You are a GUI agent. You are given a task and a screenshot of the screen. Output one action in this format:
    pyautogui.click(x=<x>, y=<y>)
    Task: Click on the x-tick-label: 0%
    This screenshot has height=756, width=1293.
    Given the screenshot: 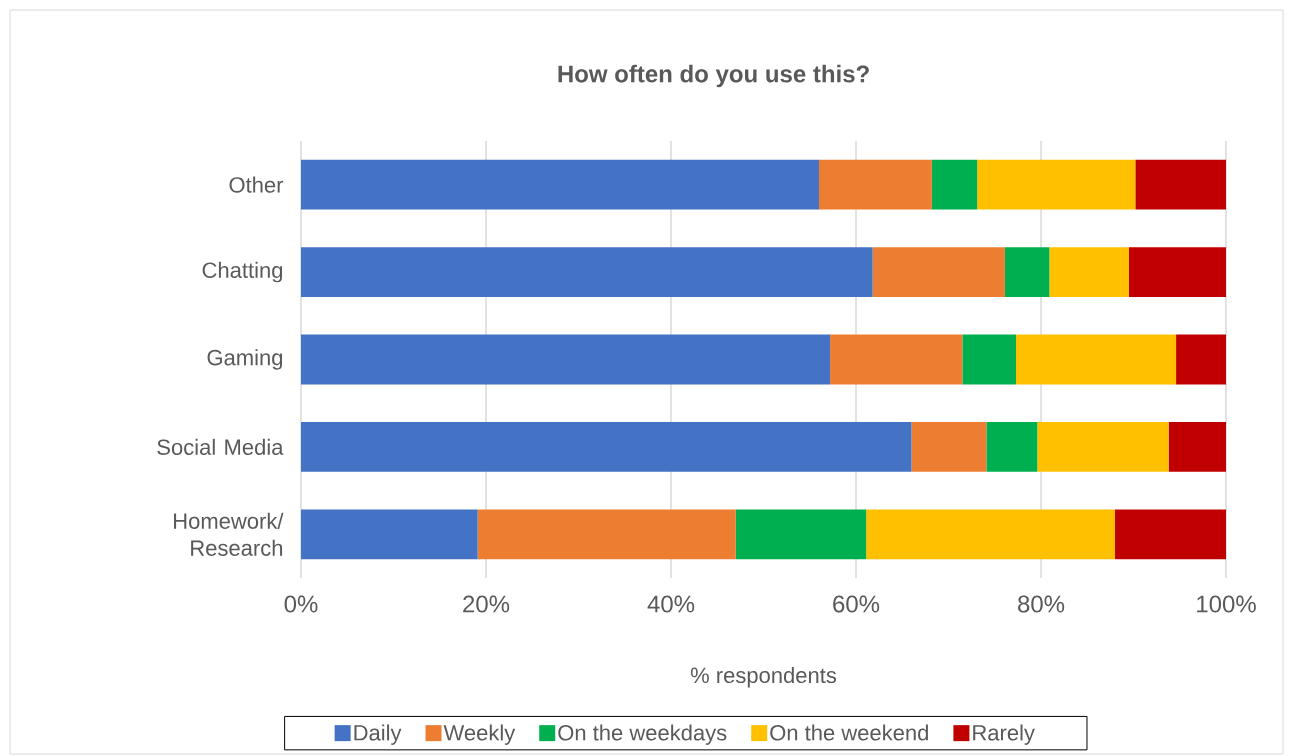 What is the action you would take?
    pyautogui.click(x=301, y=604)
    